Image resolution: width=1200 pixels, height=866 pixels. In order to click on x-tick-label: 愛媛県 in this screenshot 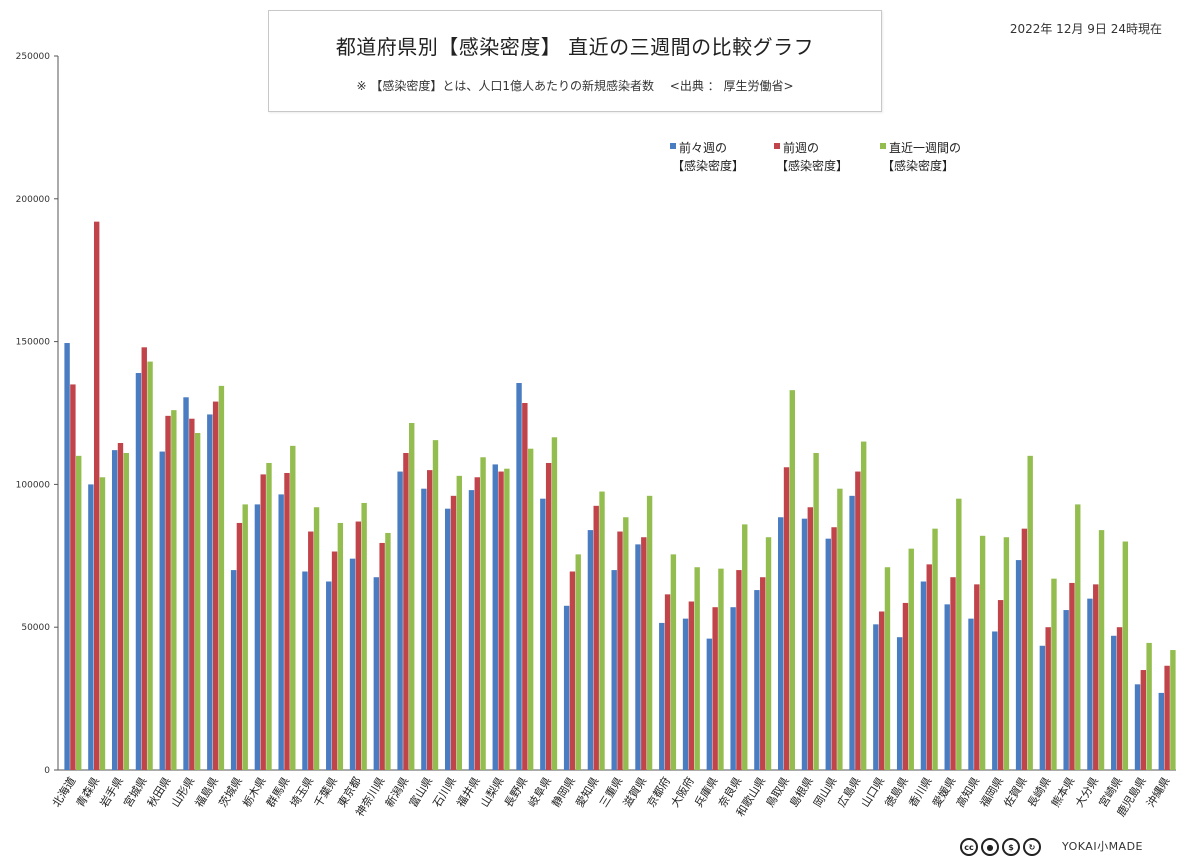, I will do `click(943, 791)`.